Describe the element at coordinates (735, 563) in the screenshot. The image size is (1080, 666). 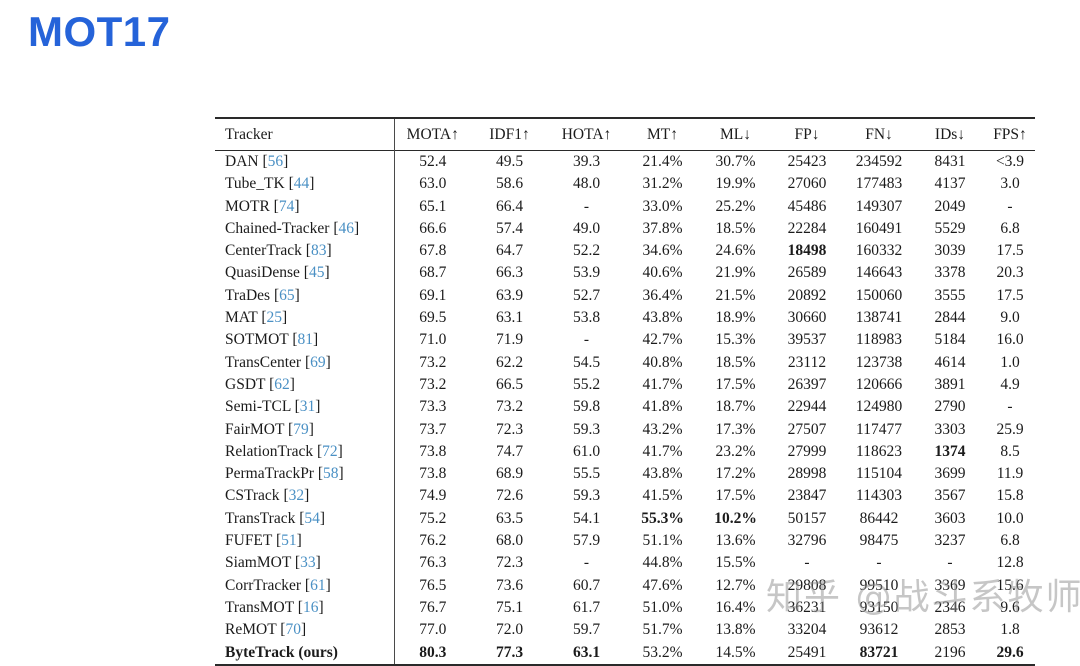
I see `cell-ml: 15.5%` at that location.